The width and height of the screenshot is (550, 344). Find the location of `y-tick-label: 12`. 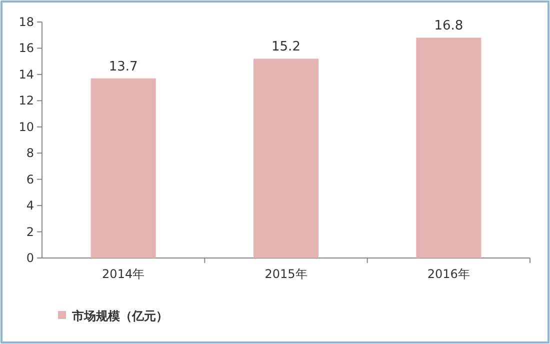

y-tick-label: 12 is located at coordinates (26, 101).